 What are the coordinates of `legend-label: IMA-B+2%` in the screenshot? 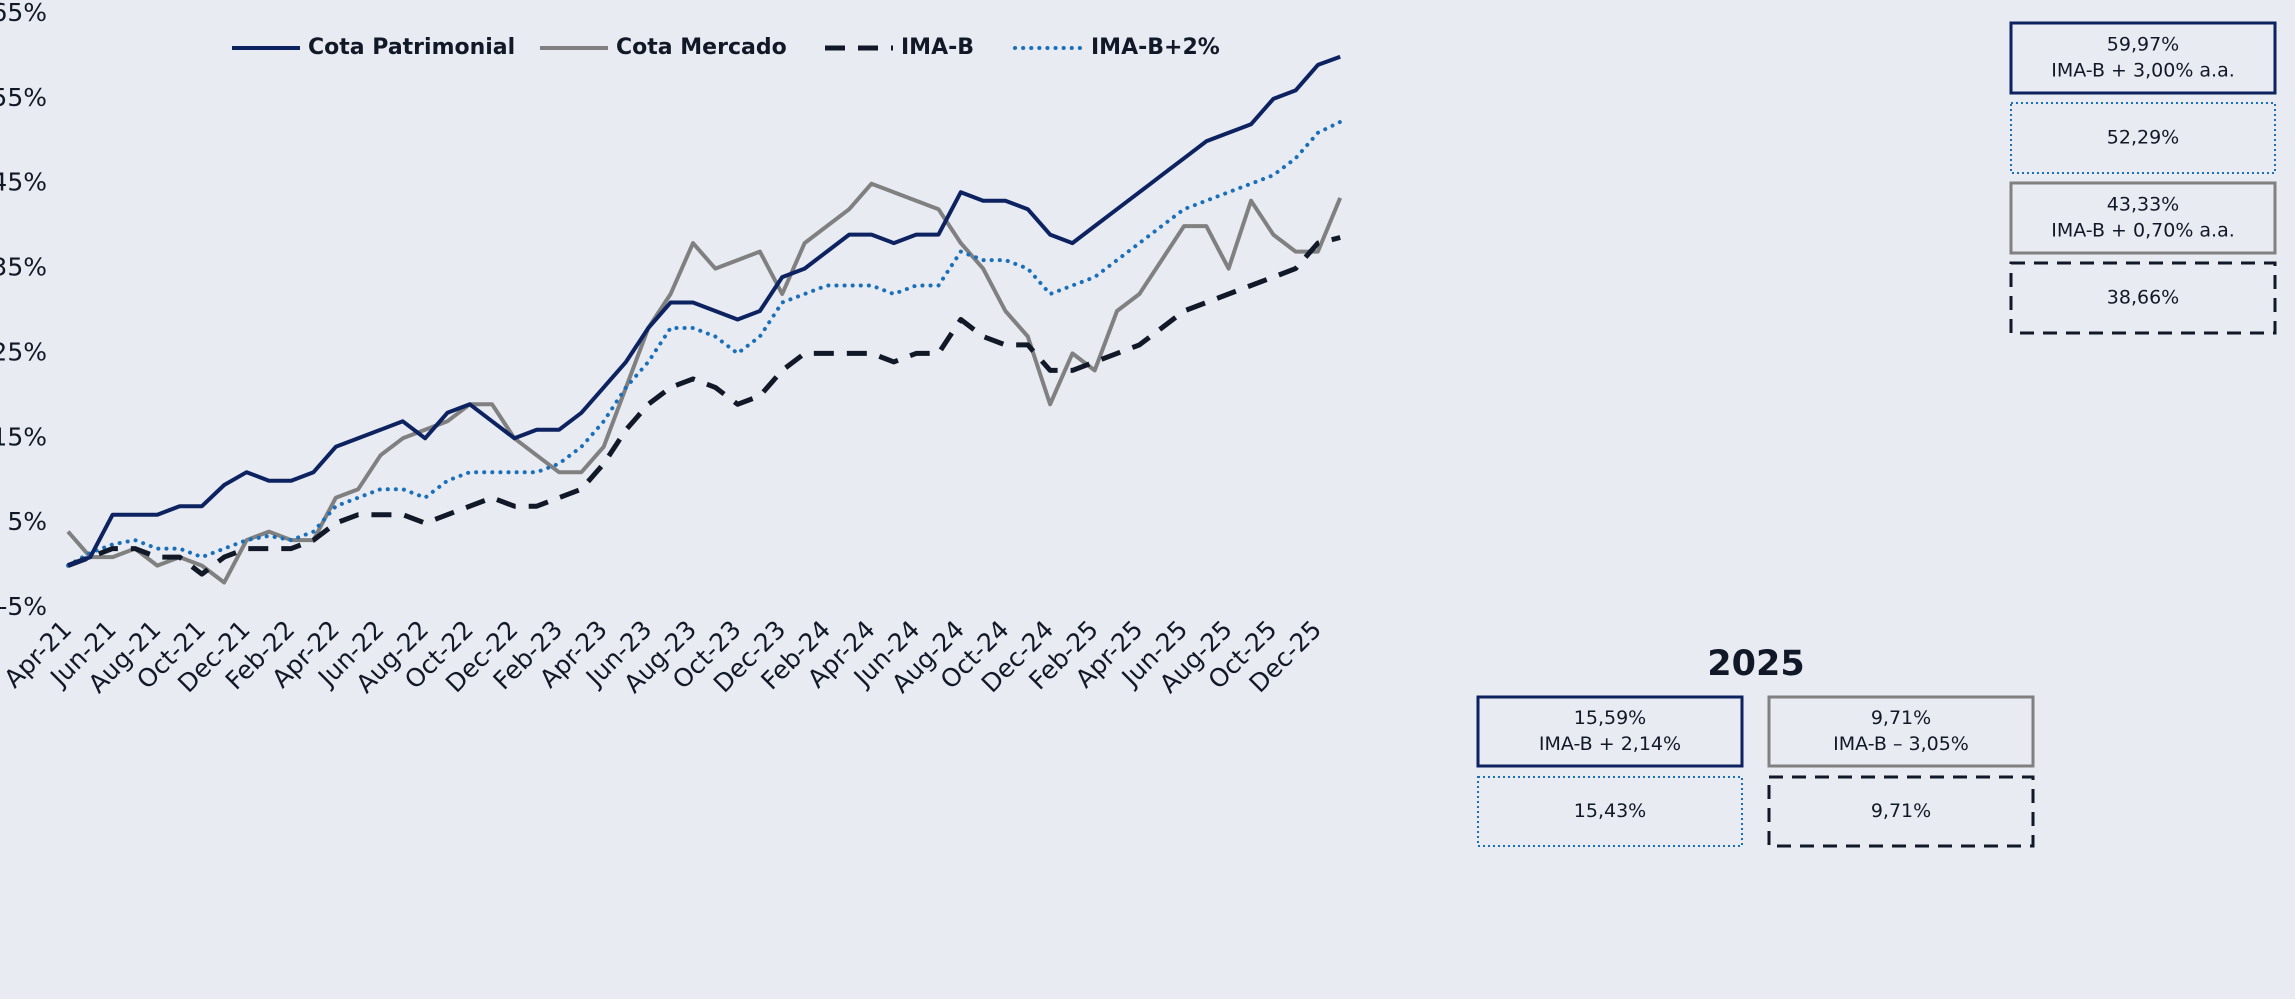 It's located at (1155, 47).